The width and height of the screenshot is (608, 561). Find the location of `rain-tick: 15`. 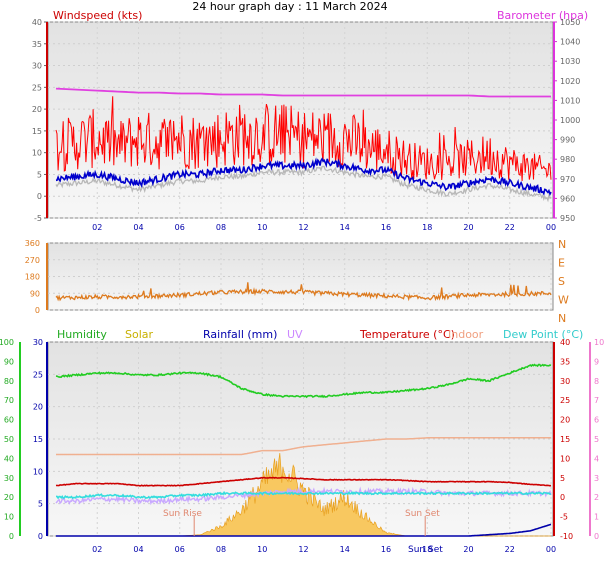

rain-tick: 15 is located at coordinates (38, 439).